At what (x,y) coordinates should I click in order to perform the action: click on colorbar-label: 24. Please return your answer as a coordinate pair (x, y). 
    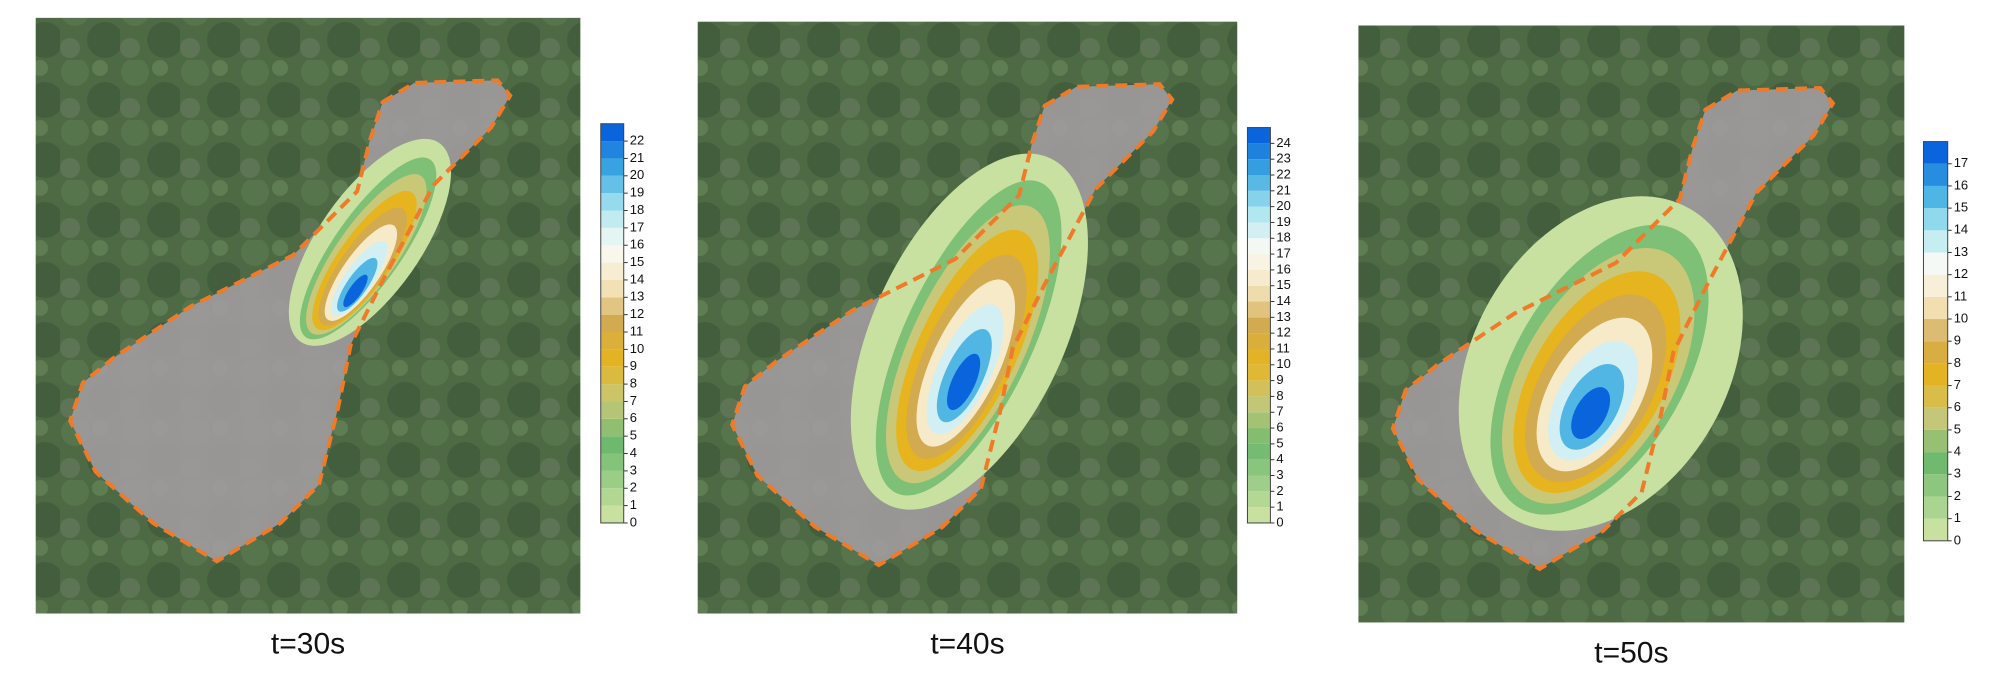
    Looking at the image, I should click on (1283, 142).